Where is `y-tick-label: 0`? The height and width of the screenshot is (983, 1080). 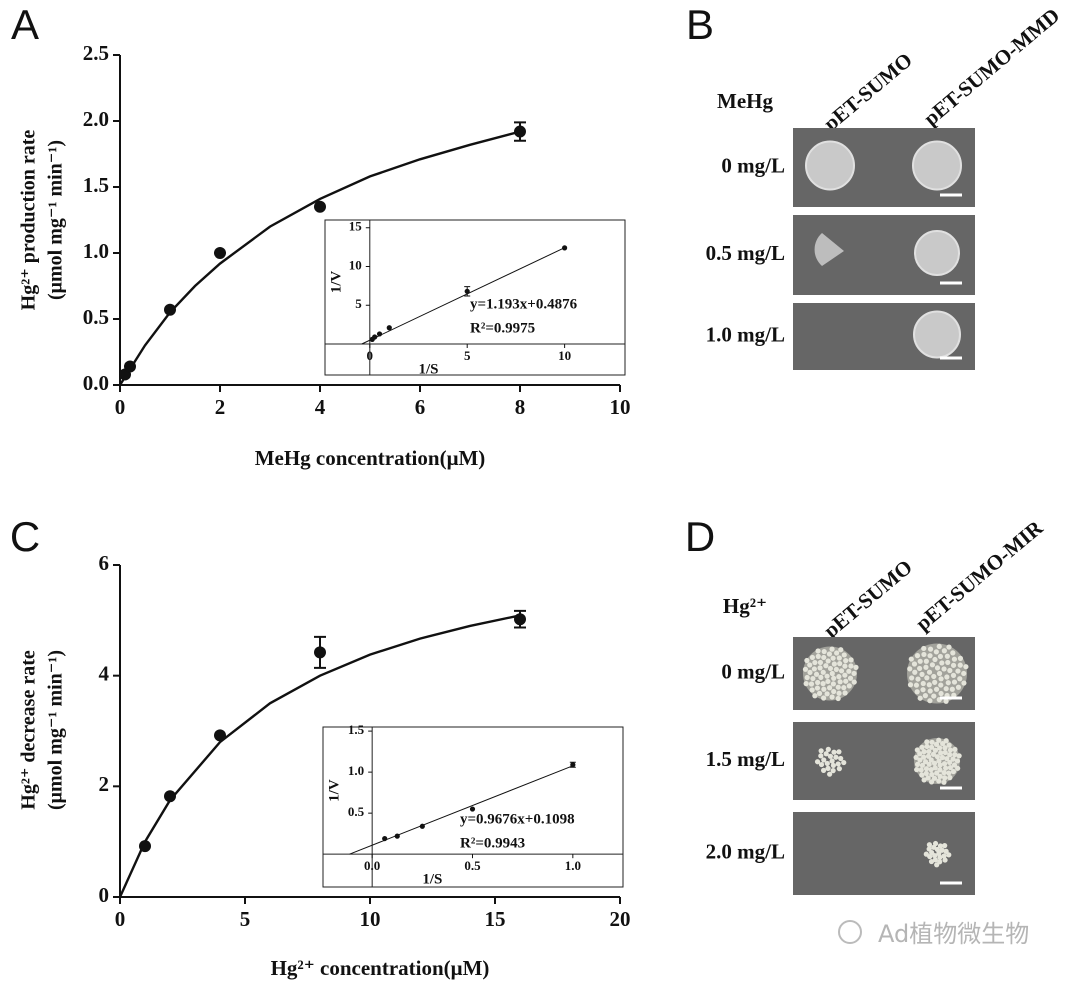 y-tick-label: 0 is located at coordinates (104, 895).